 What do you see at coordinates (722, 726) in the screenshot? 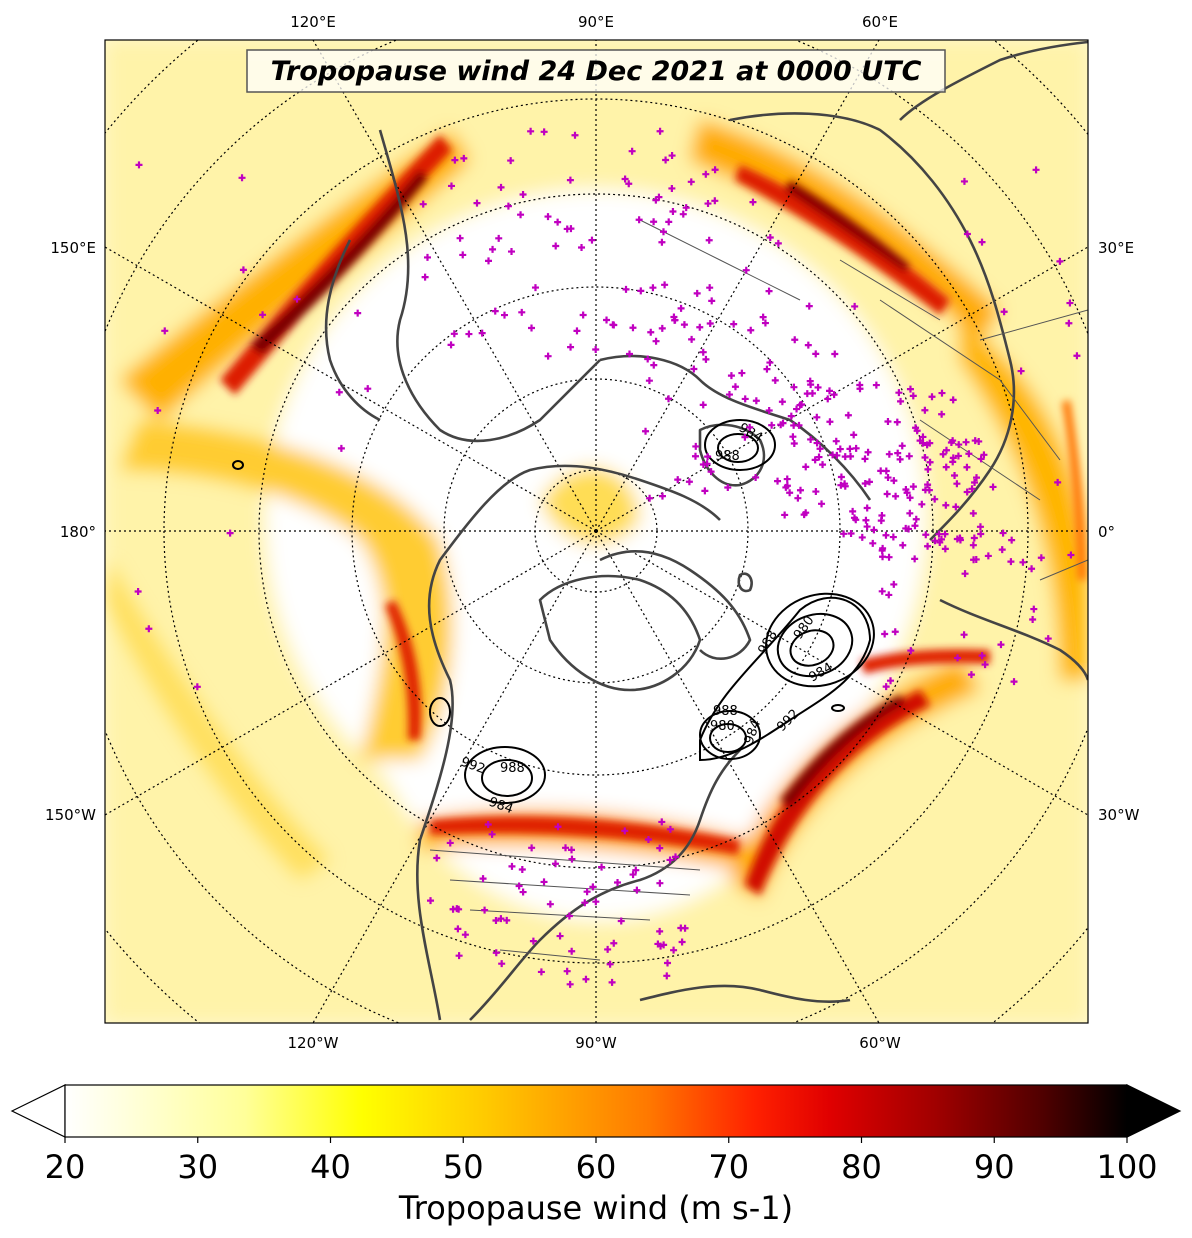
I see `contour-label: 980` at bounding box center [722, 726].